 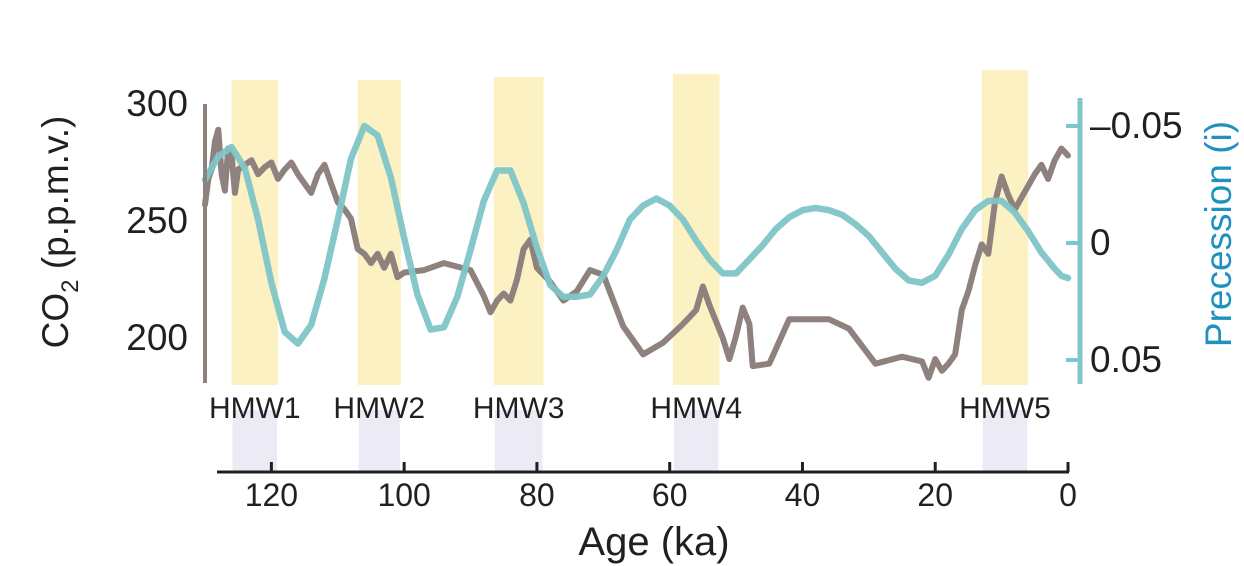 I want to click on band-hmw1-lower, so click(x=255, y=440).